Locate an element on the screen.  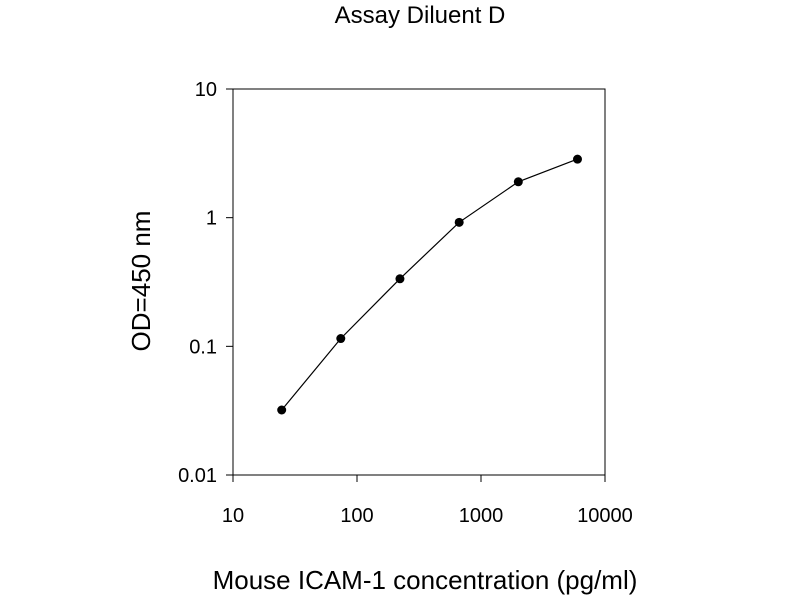
y-tick-label: 0.1 is located at coordinates (203, 347).